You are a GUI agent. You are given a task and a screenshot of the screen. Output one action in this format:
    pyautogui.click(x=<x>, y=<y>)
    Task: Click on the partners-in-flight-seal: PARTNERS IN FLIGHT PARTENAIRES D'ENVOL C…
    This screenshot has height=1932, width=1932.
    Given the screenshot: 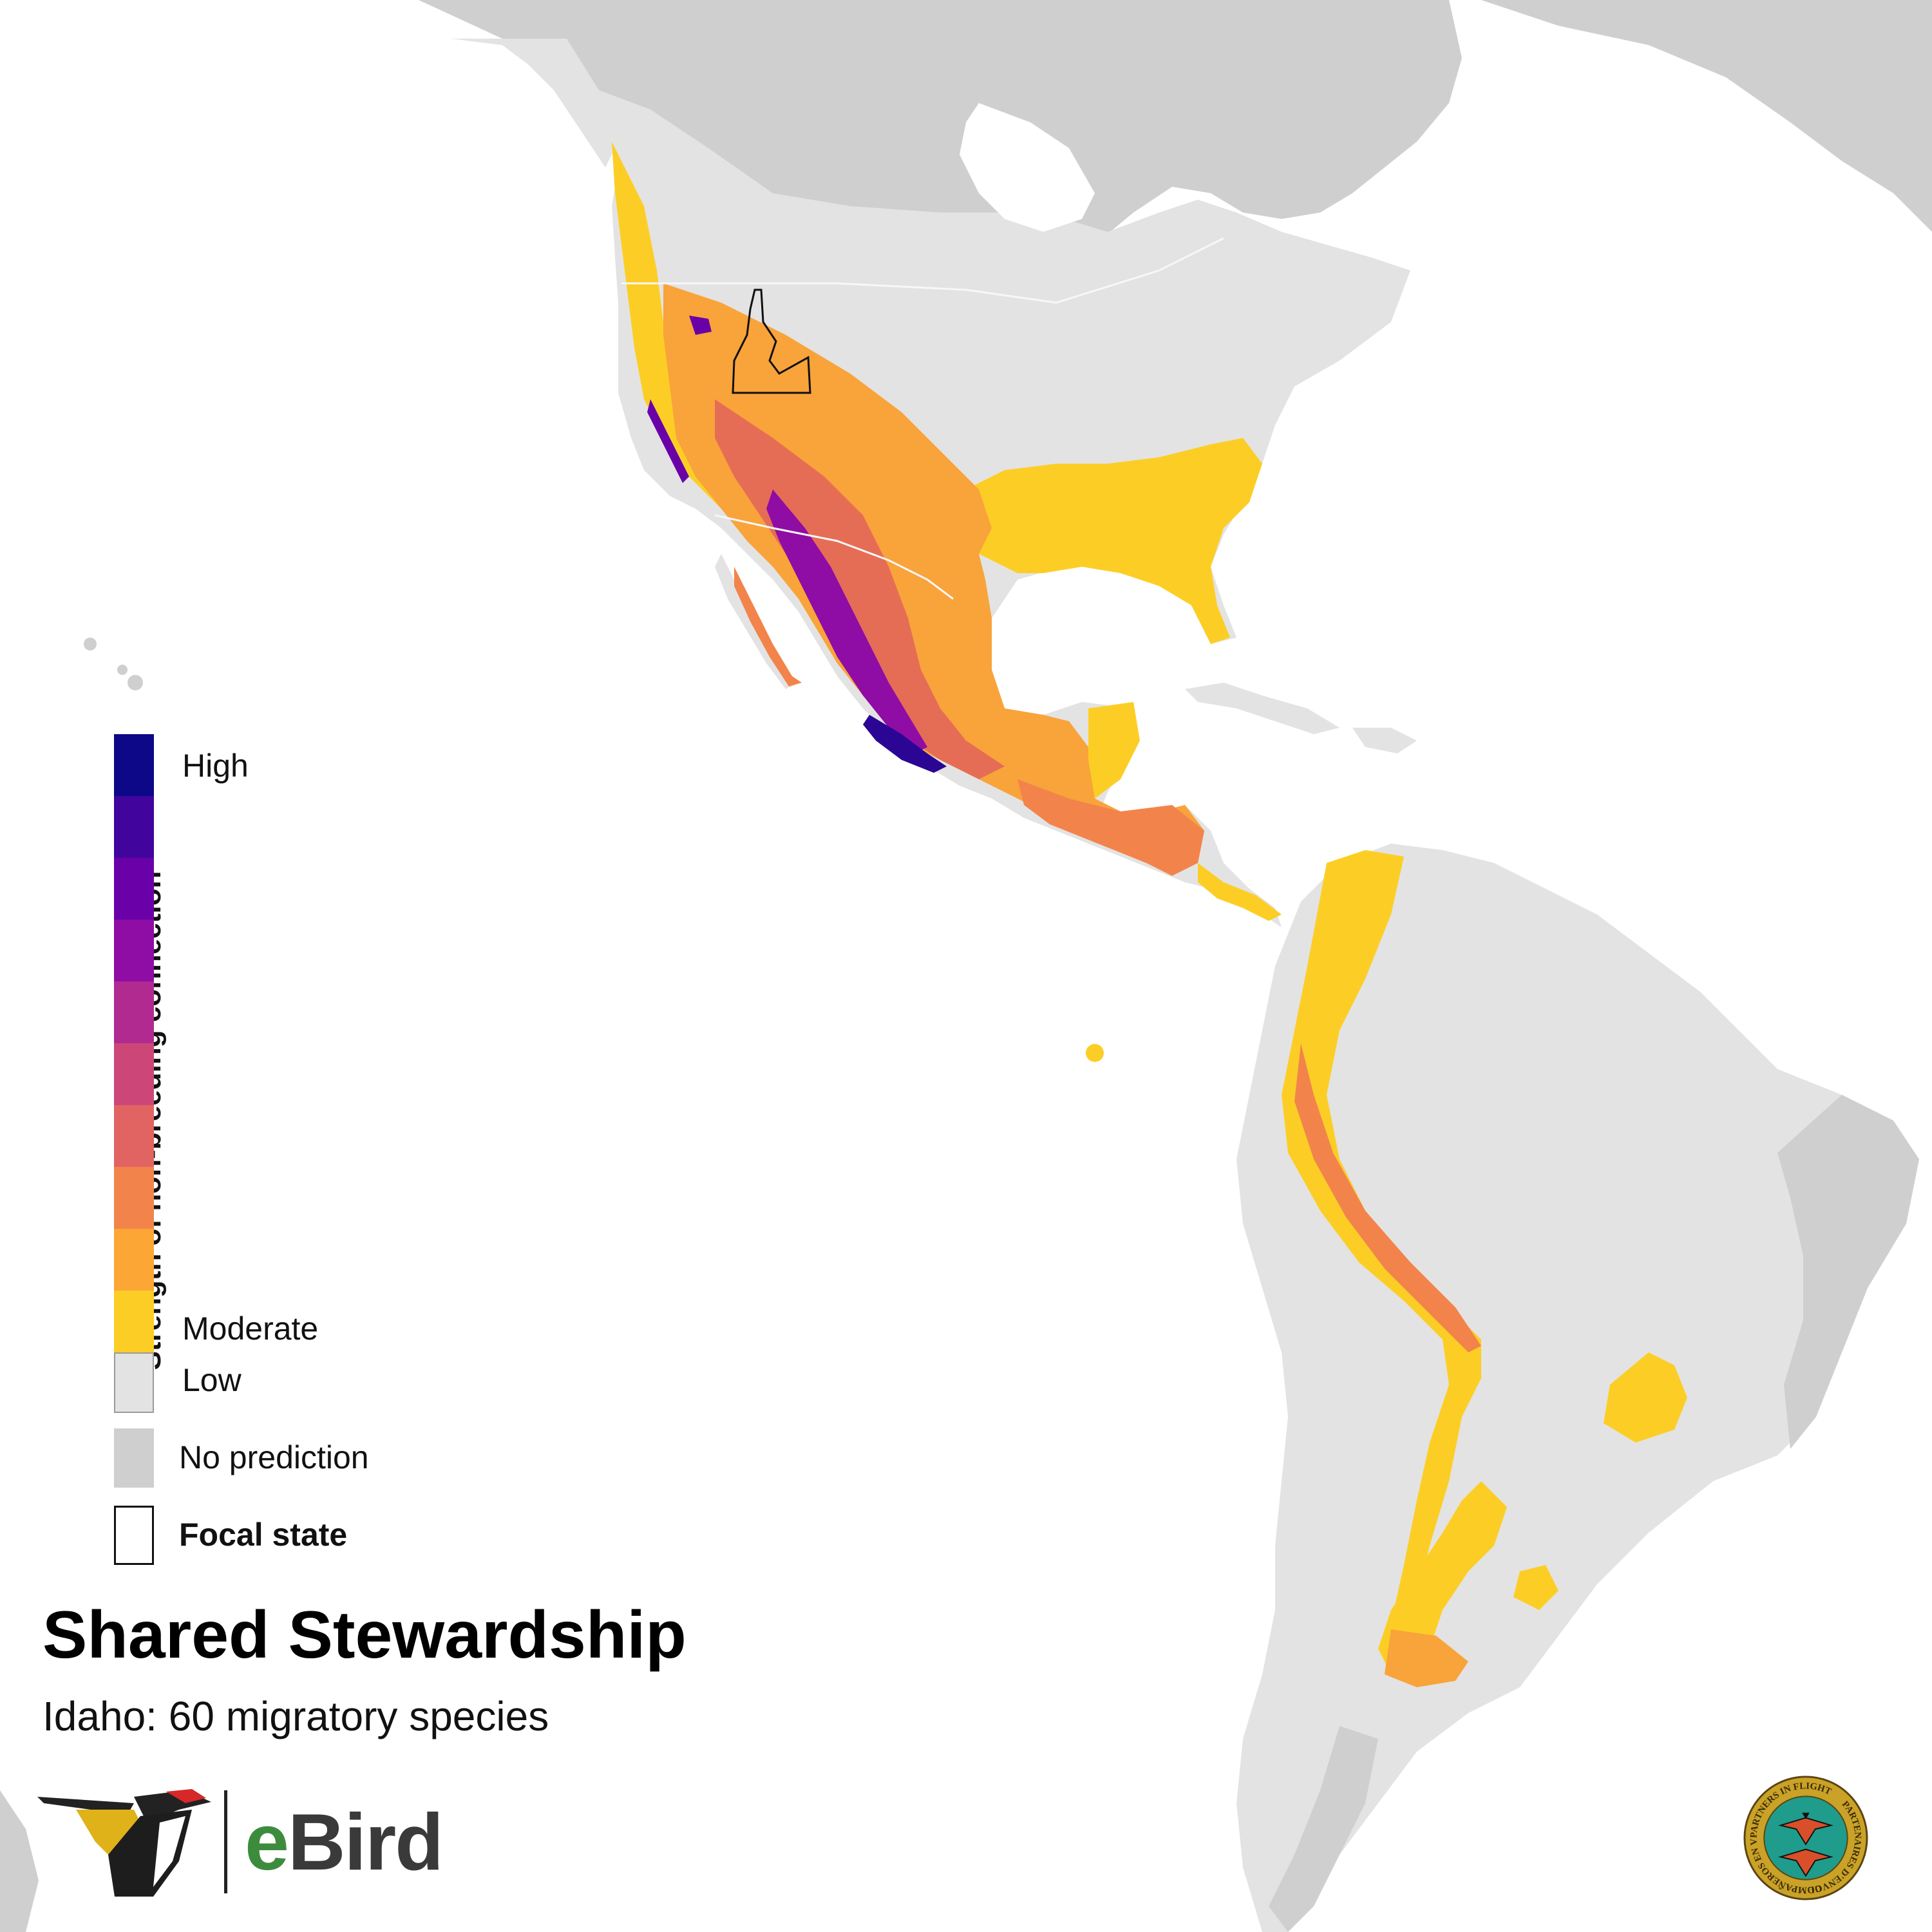 What is the action you would take?
    pyautogui.click(x=1805, y=1837)
    